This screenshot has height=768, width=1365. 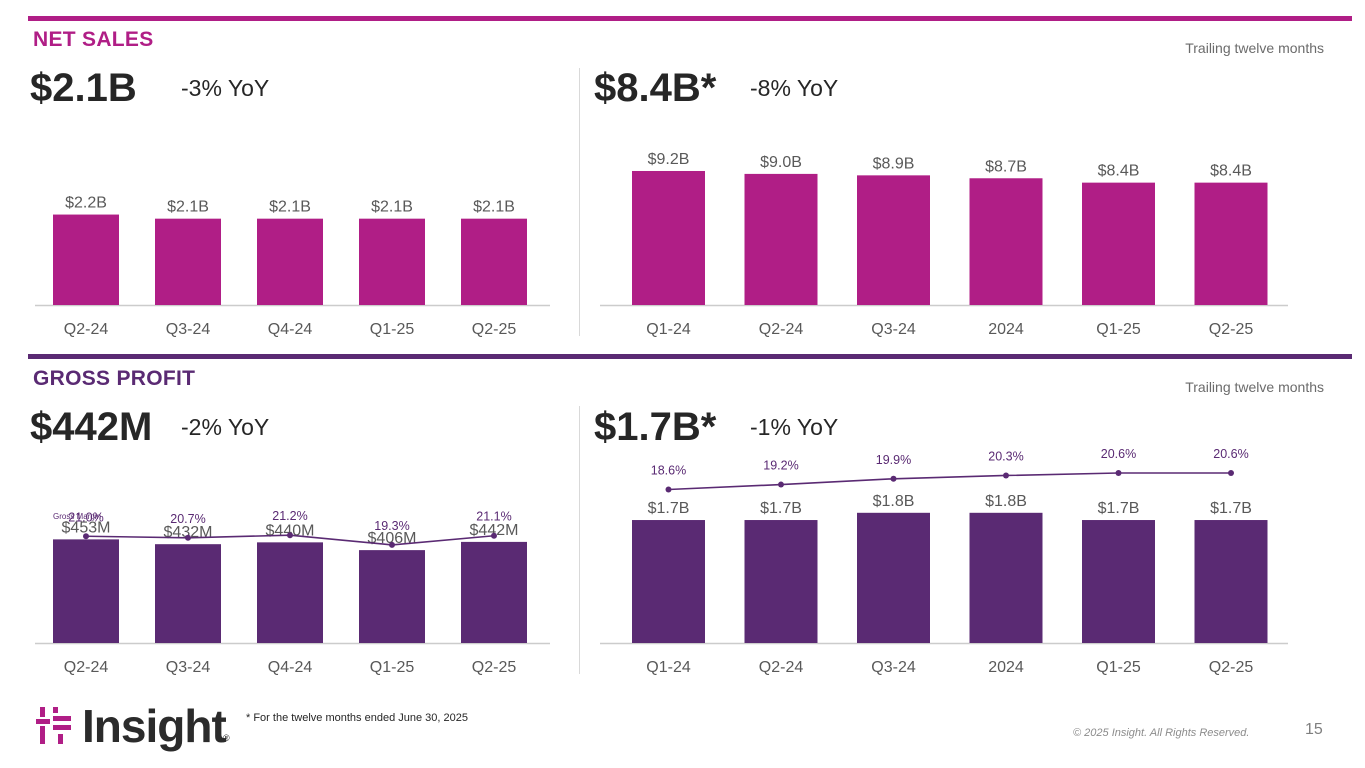 I want to click on page-number: 15, so click(x=1314, y=729).